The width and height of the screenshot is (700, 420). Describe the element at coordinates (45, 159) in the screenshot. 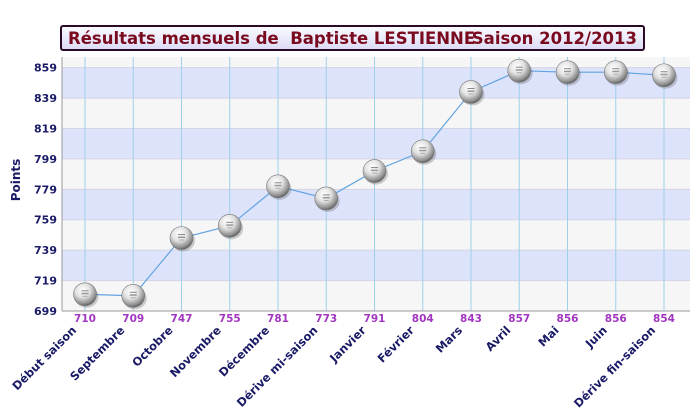

I see `y-tick-label: 799` at that location.